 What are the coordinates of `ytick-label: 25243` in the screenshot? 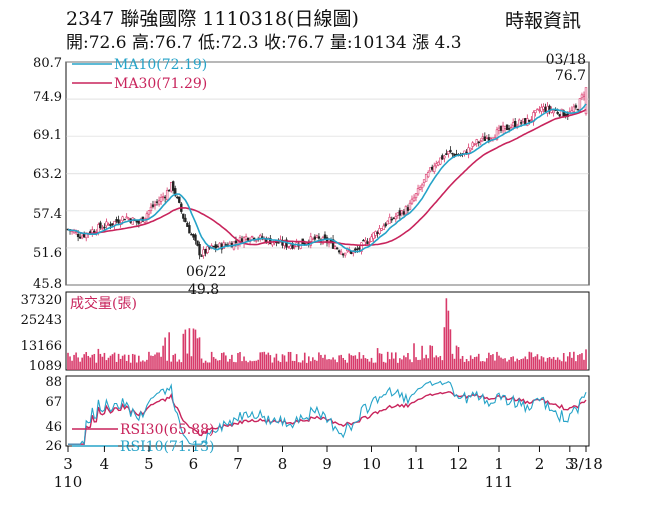 It's located at (41, 320).